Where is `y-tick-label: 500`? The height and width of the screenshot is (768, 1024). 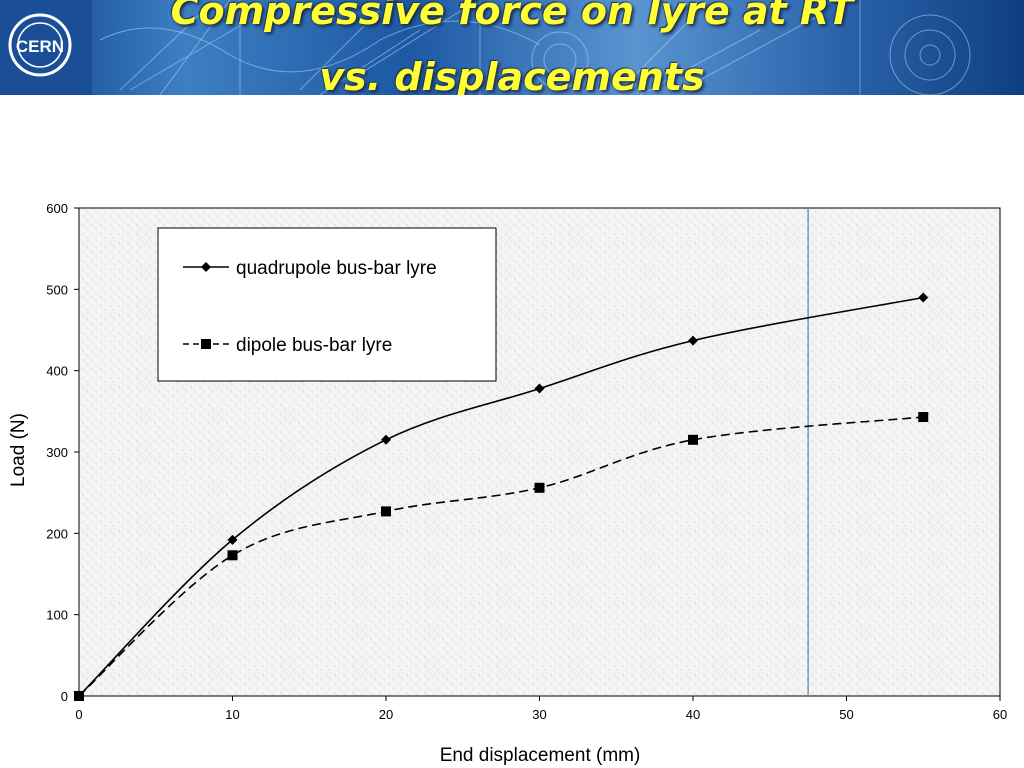
y-tick-label: 500 is located at coordinates (57, 289).